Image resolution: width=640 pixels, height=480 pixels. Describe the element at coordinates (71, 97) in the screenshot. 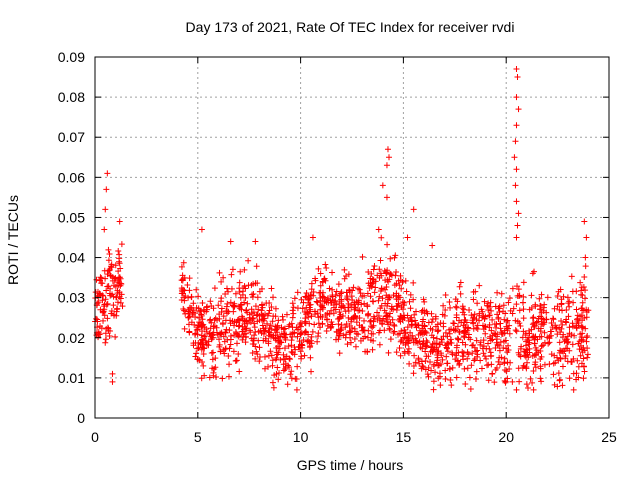

I see `y-tick-label: 0.08` at that location.